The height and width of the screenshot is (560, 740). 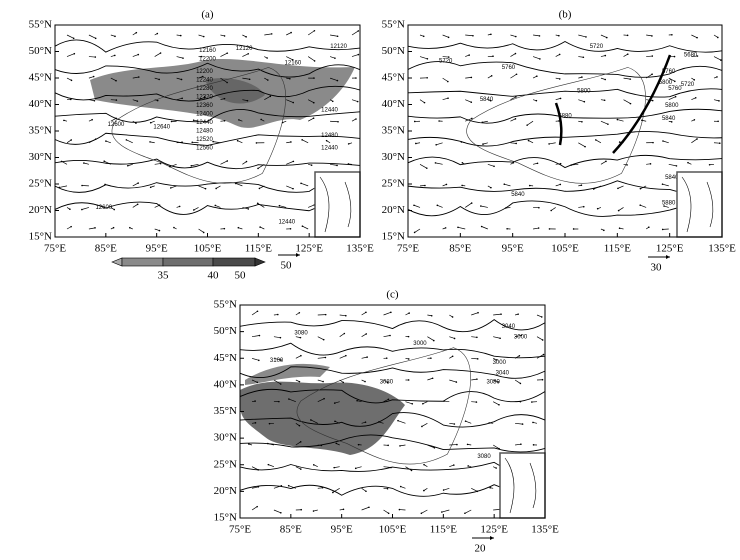 I want to click on trough-line, so click(x=558, y=124).